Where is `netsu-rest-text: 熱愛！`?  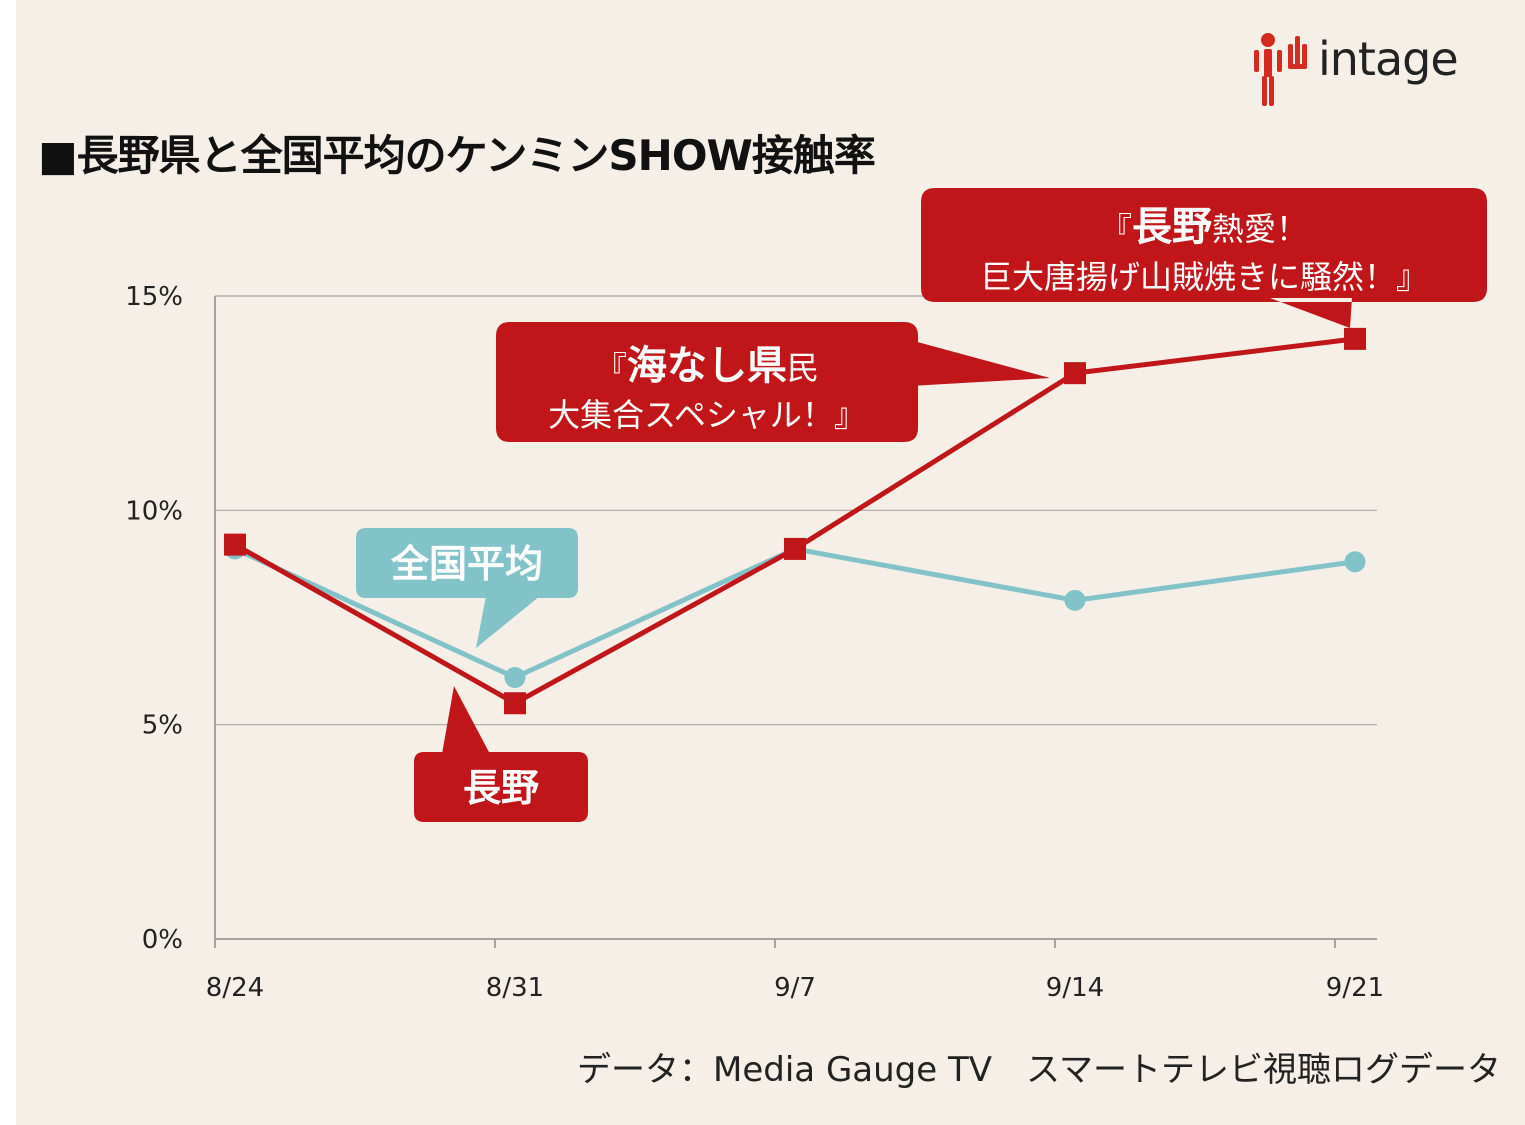 netsu-rest-text: 熱愛！ is located at coordinates (1260, 229).